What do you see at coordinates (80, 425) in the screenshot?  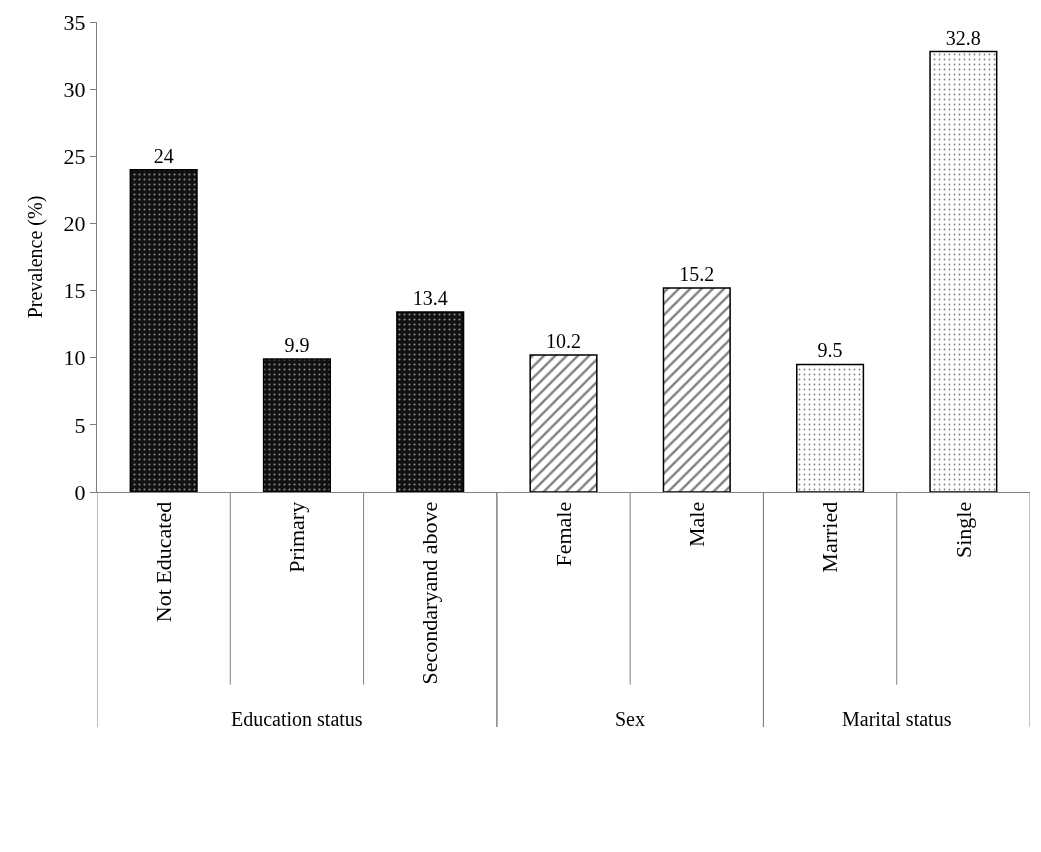 I see `y-tick-label: 5` at bounding box center [80, 425].